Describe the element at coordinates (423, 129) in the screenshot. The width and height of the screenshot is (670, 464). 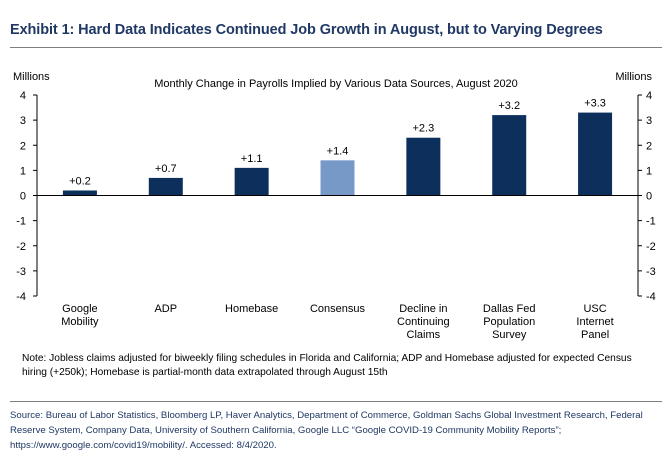
I see `bar-data-label: +2.3` at that location.